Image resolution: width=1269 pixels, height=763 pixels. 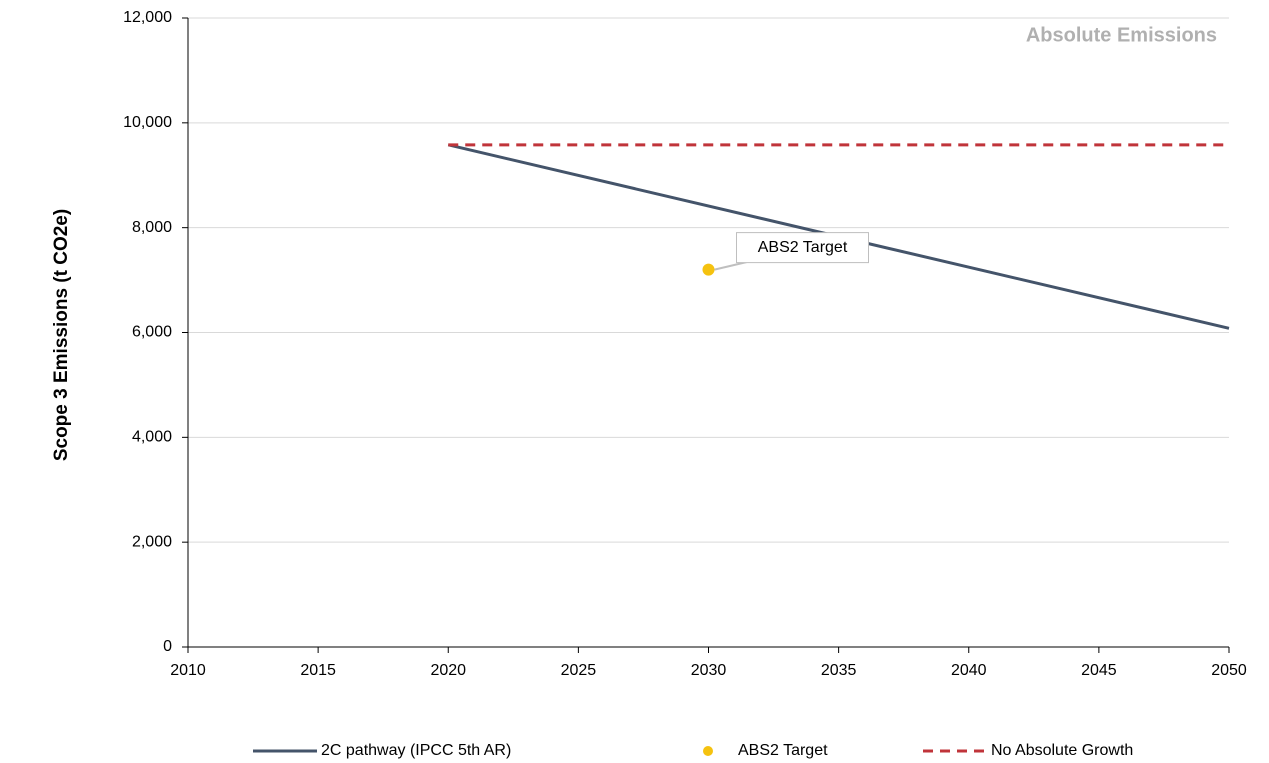 I want to click on x-tick-label: 2030, so click(x=709, y=670).